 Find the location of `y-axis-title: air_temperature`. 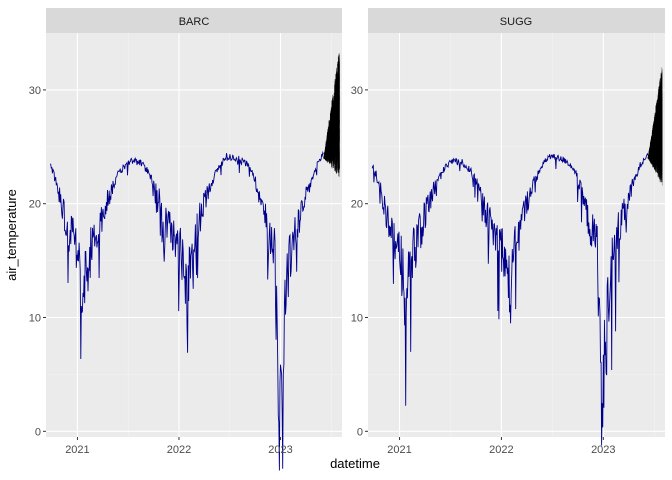

y-axis-title: air_temperature is located at coordinates (11, 235).